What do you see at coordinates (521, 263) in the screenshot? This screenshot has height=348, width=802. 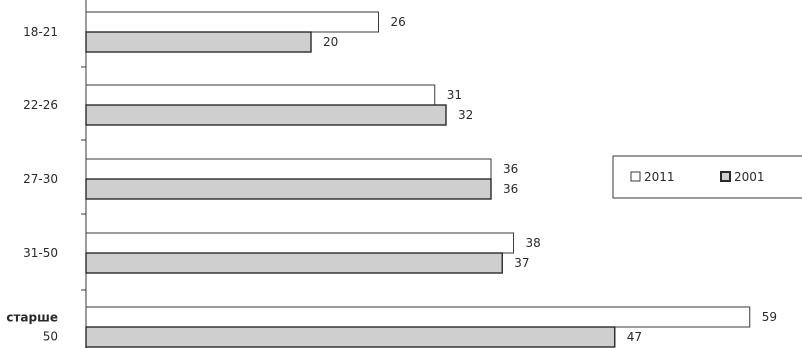 I see `data-label-2001-3: 37` at bounding box center [521, 263].